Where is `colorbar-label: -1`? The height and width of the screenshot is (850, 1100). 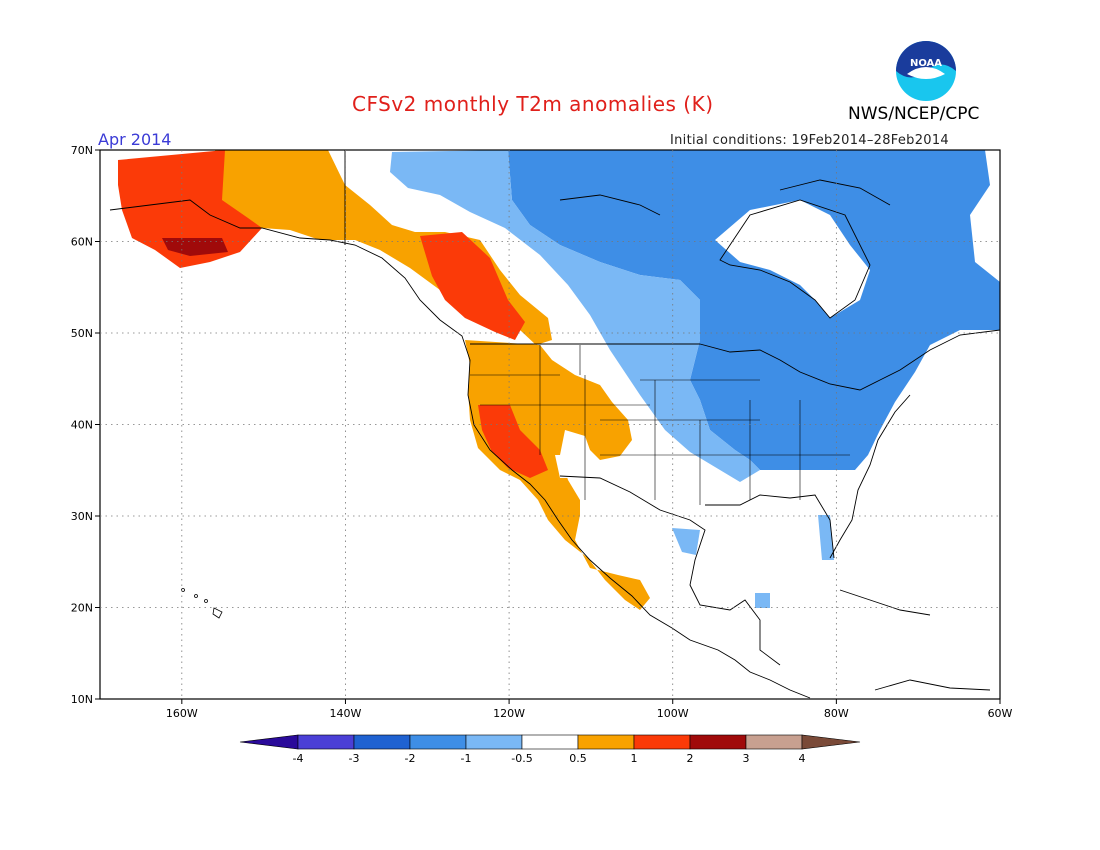 colorbar-label: -1 is located at coordinates (466, 758).